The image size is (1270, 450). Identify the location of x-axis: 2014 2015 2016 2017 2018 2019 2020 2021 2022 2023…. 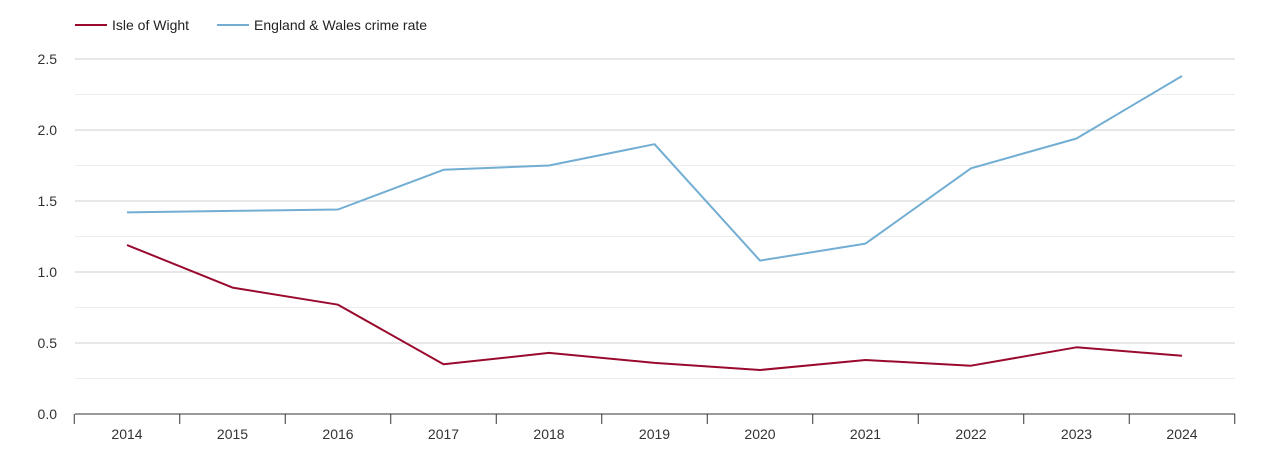
(654, 427).